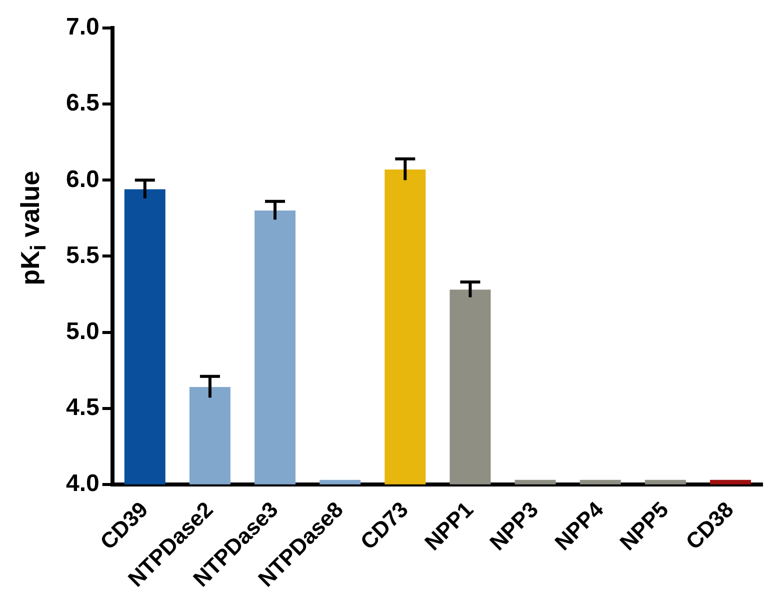  I want to click on y-tick-label: 6.0, so click(83, 179).